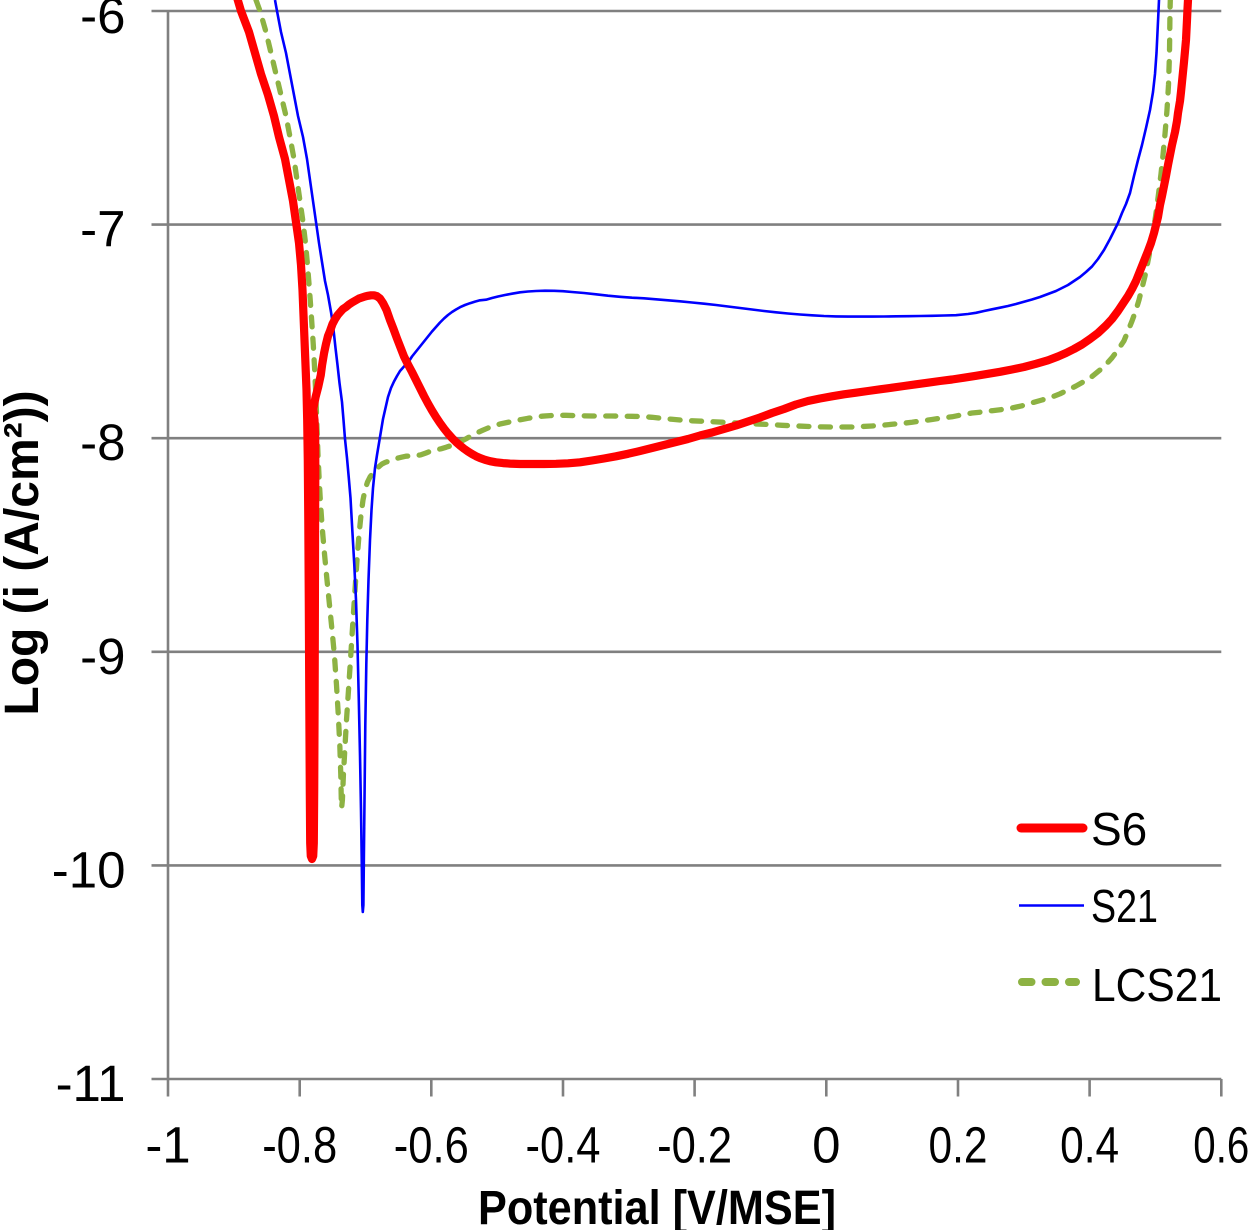  What do you see at coordinates (102, 656) in the screenshot?
I see `svg-text: -9` at bounding box center [102, 656].